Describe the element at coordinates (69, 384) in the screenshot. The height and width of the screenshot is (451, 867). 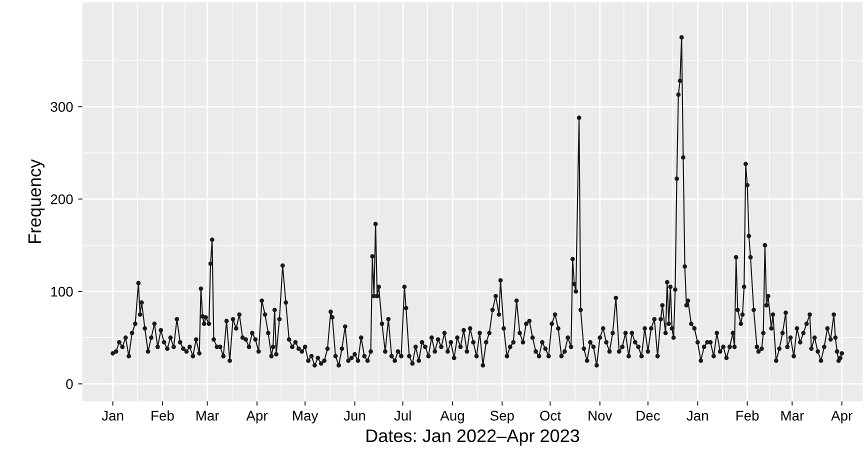
I see `y-tick-label: 0` at that location.